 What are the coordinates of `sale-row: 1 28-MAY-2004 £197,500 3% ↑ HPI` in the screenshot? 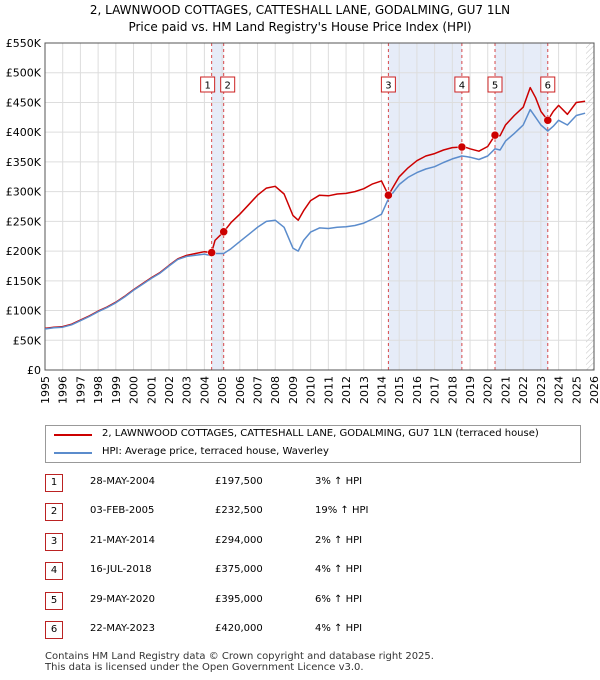 It's located at (255, 484).